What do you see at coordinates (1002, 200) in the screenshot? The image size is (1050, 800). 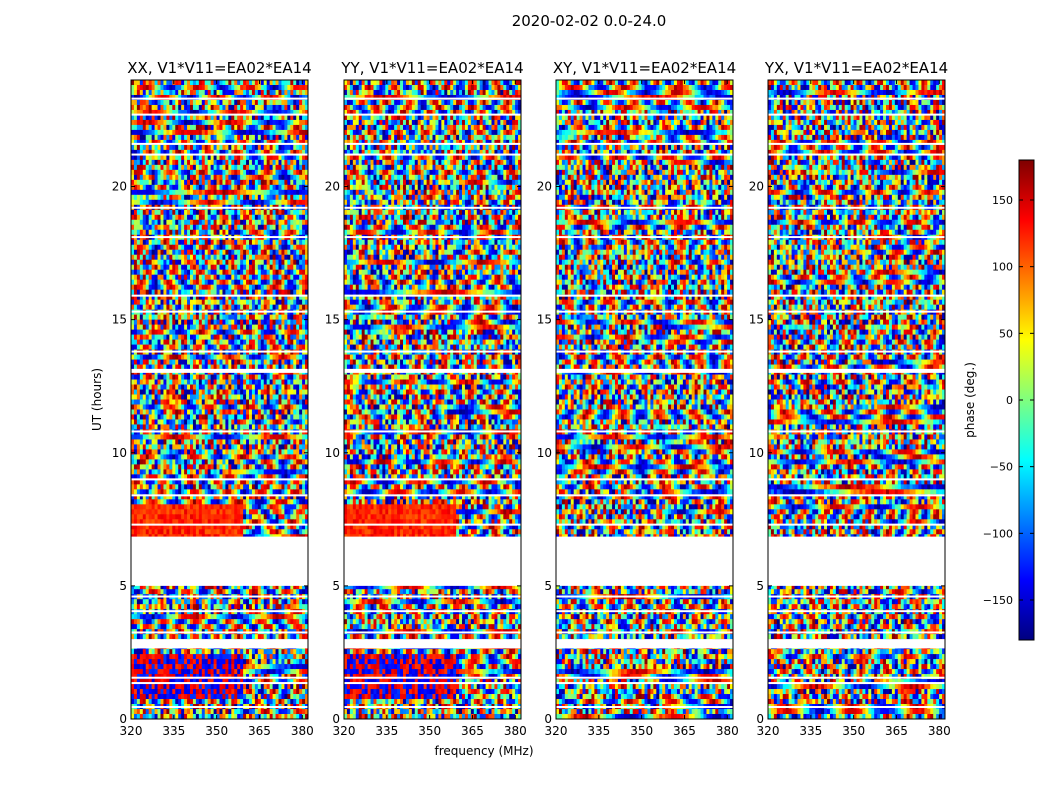 I see `colorbar-tick-label: 150` at bounding box center [1002, 200].